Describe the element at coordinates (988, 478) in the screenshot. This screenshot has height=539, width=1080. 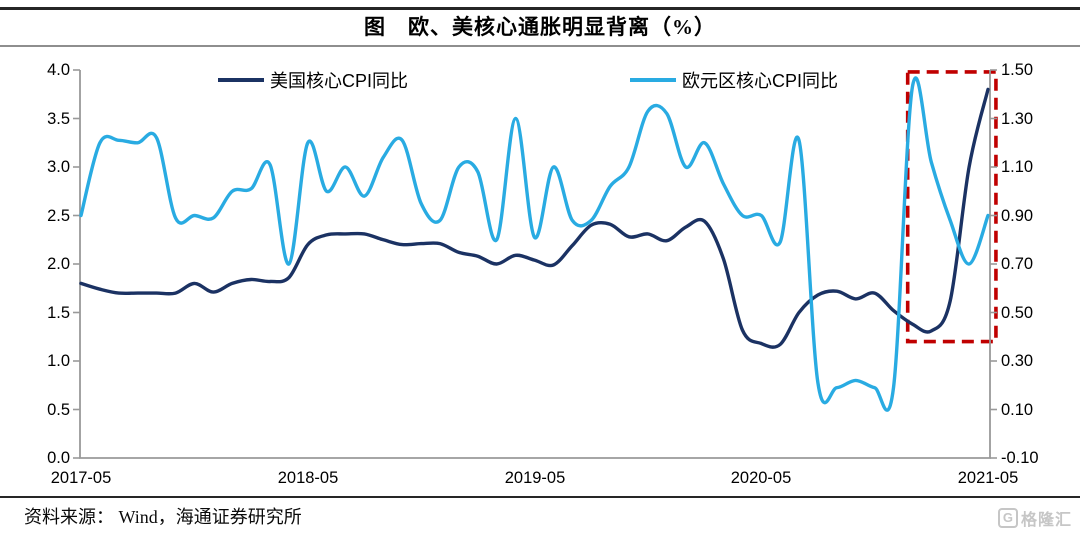
I see `x-axis-tick-label: 2021-05` at that location.